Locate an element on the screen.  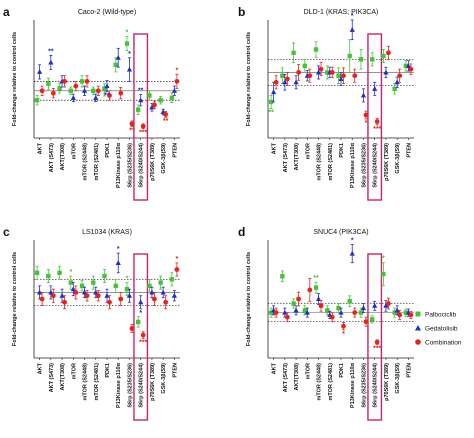
x-tick-label: GSK-3β(S9) is located at coordinates (164, 378).